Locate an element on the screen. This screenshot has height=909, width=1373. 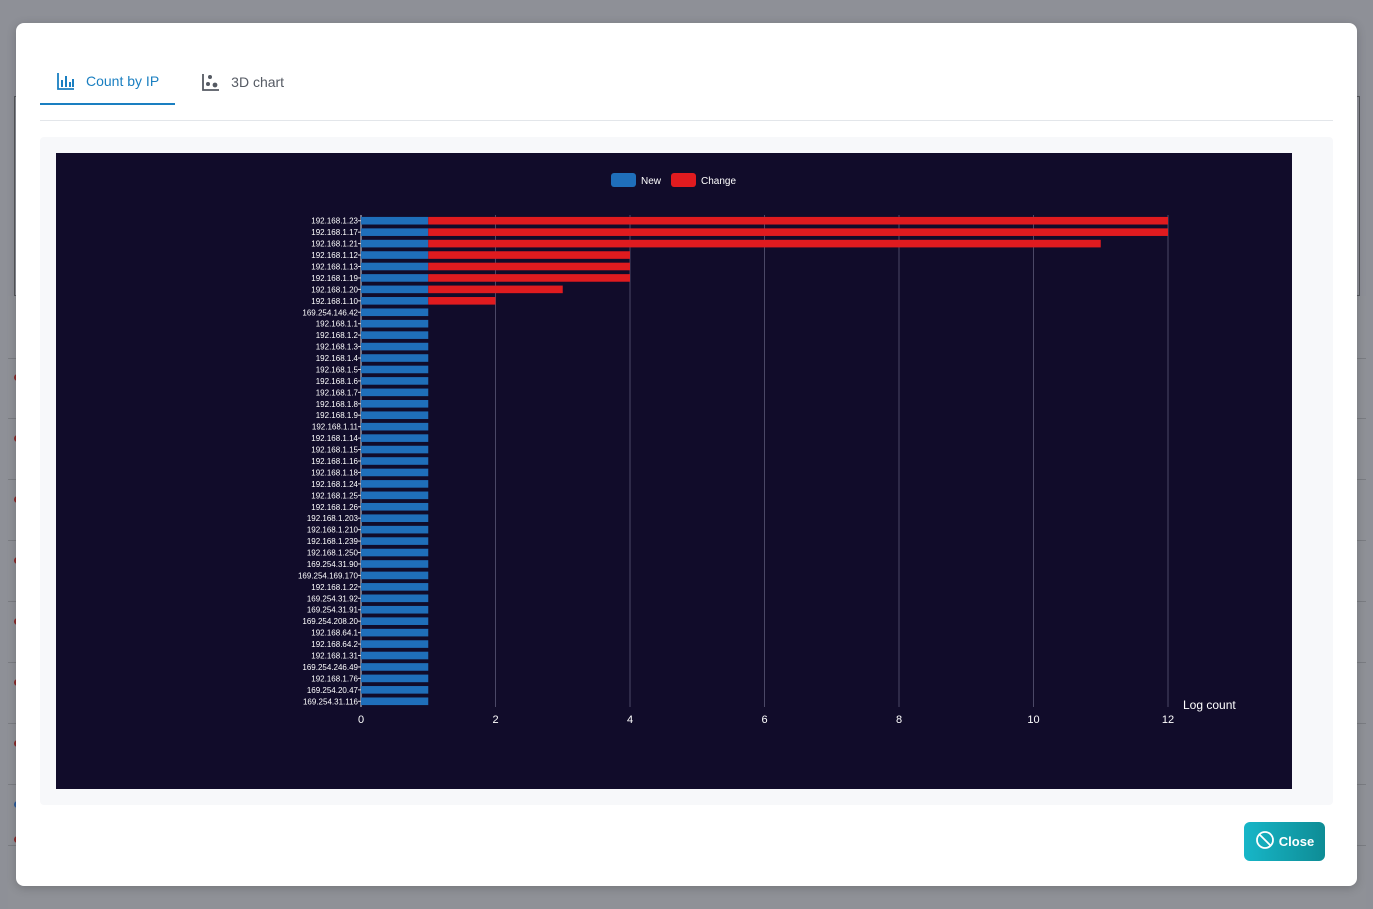
y-tick-label: 192.168.1.19 is located at coordinates (334, 278).